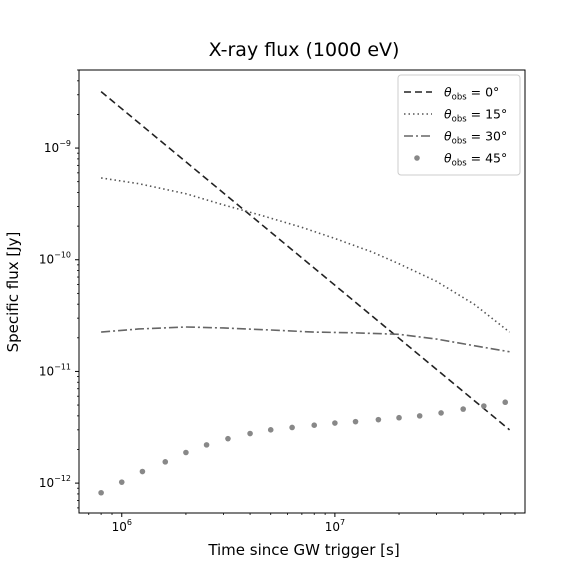 The image size is (582, 576). What do you see at coordinates (55, 370) in the screenshot?
I see `y-tick-label: 10−11` at bounding box center [55, 370].